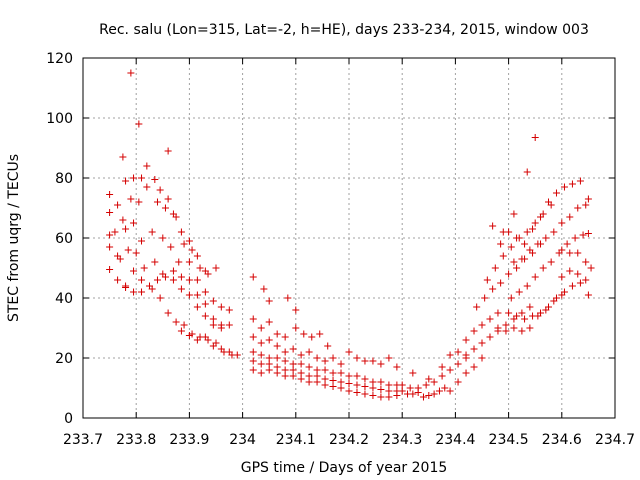 The width and height of the screenshot is (640, 480). What do you see at coordinates (64, 359) in the screenshot?
I see `y-tick-label: 20` at bounding box center [64, 359].